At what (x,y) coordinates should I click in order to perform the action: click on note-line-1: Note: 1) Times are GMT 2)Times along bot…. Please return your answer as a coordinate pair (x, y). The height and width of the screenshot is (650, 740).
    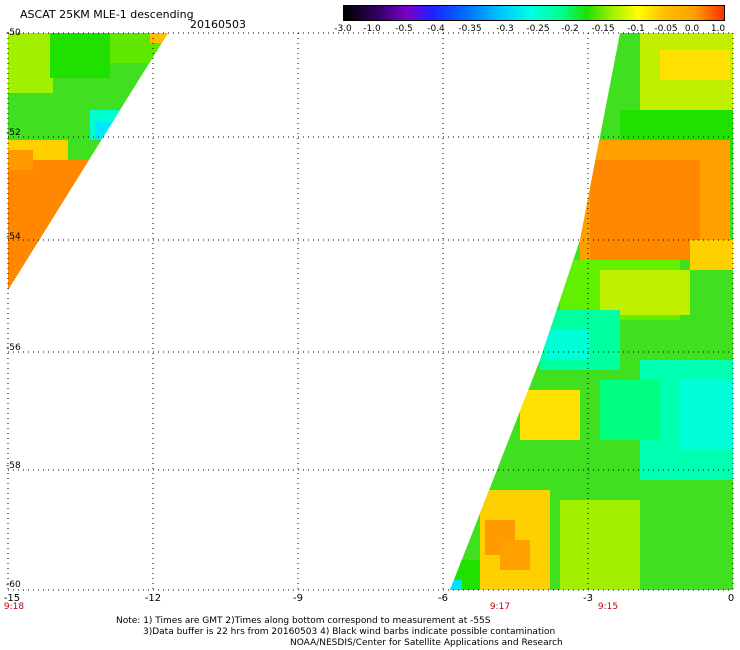
    Looking at the image, I should click on (303, 621).